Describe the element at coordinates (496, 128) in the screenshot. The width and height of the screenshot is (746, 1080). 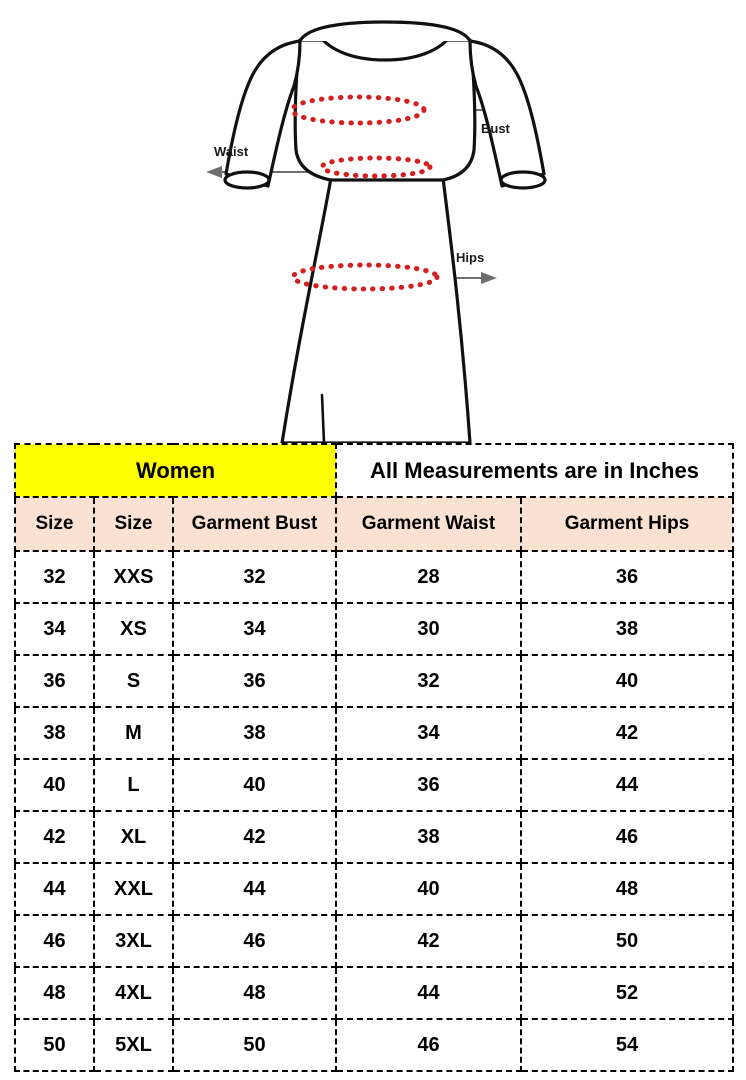
I see `bust-label: Bust` at that location.